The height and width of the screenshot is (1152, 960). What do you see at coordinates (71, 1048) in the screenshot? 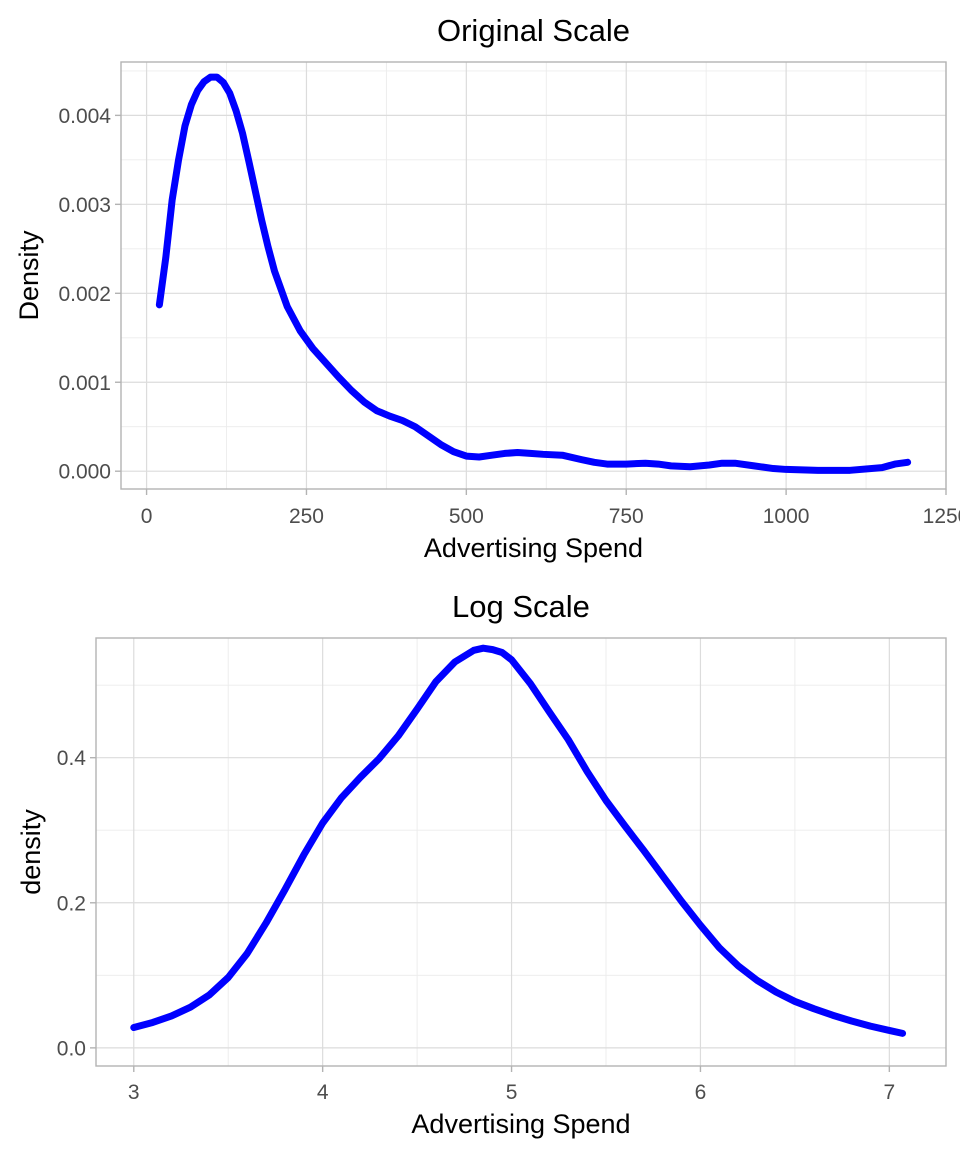
I see `y-tick-label: 0.0` at bounding box center [71, 1048].